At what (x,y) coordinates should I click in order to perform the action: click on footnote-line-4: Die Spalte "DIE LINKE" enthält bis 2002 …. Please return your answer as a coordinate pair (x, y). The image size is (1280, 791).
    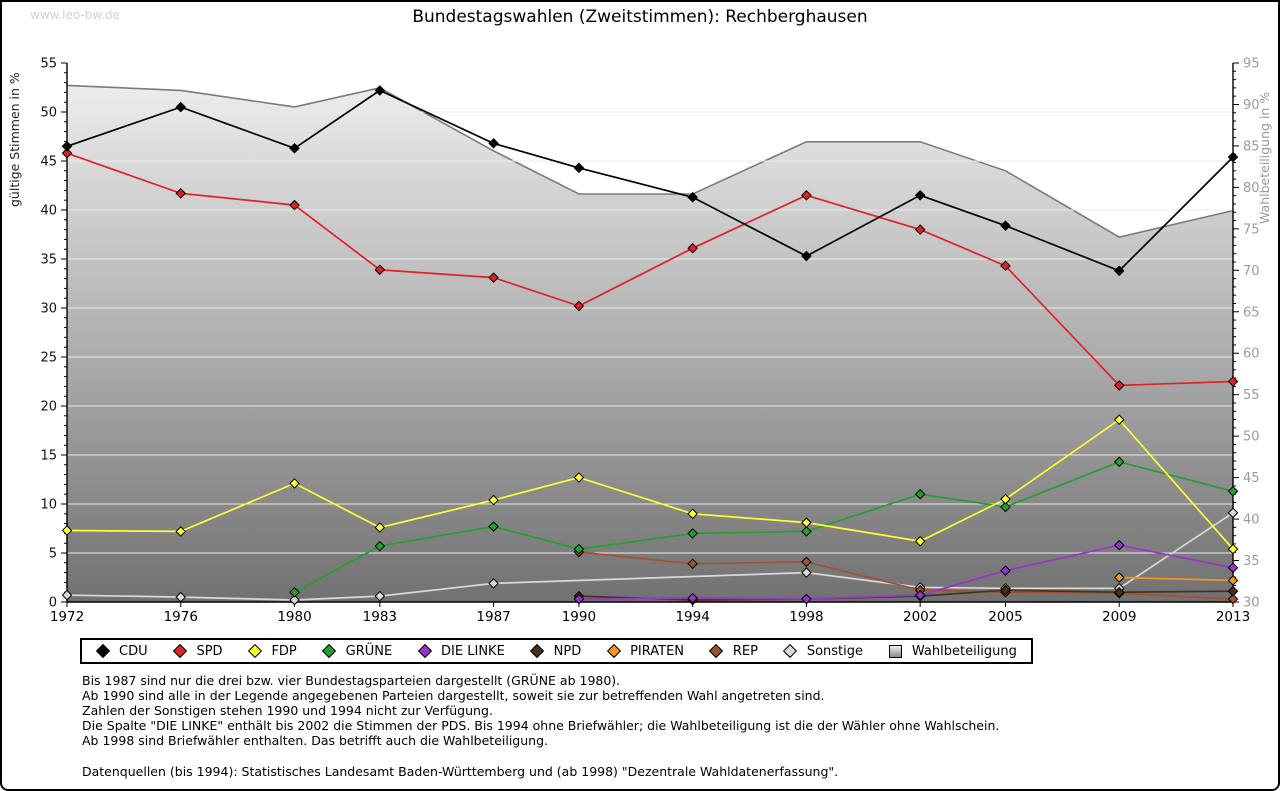
    Looking at the image, I should click on (541, 725).